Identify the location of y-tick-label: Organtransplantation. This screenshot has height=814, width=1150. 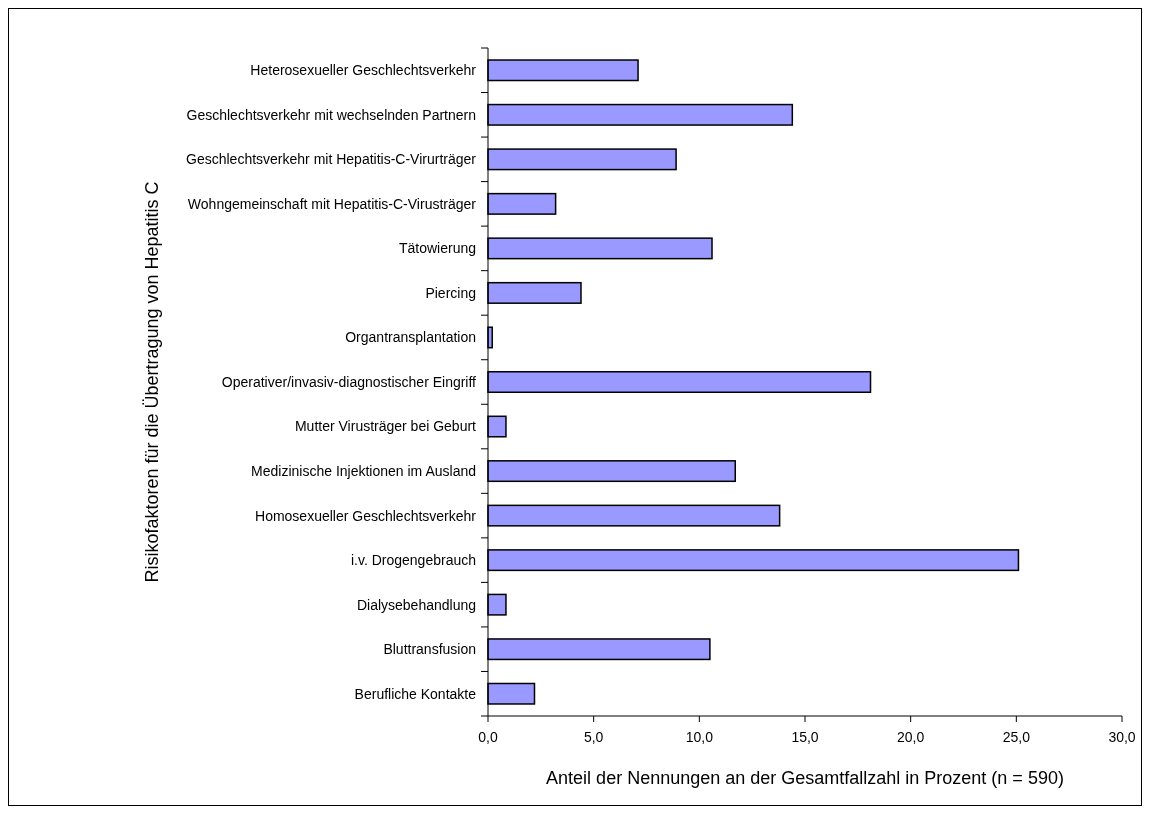
(410, 337).